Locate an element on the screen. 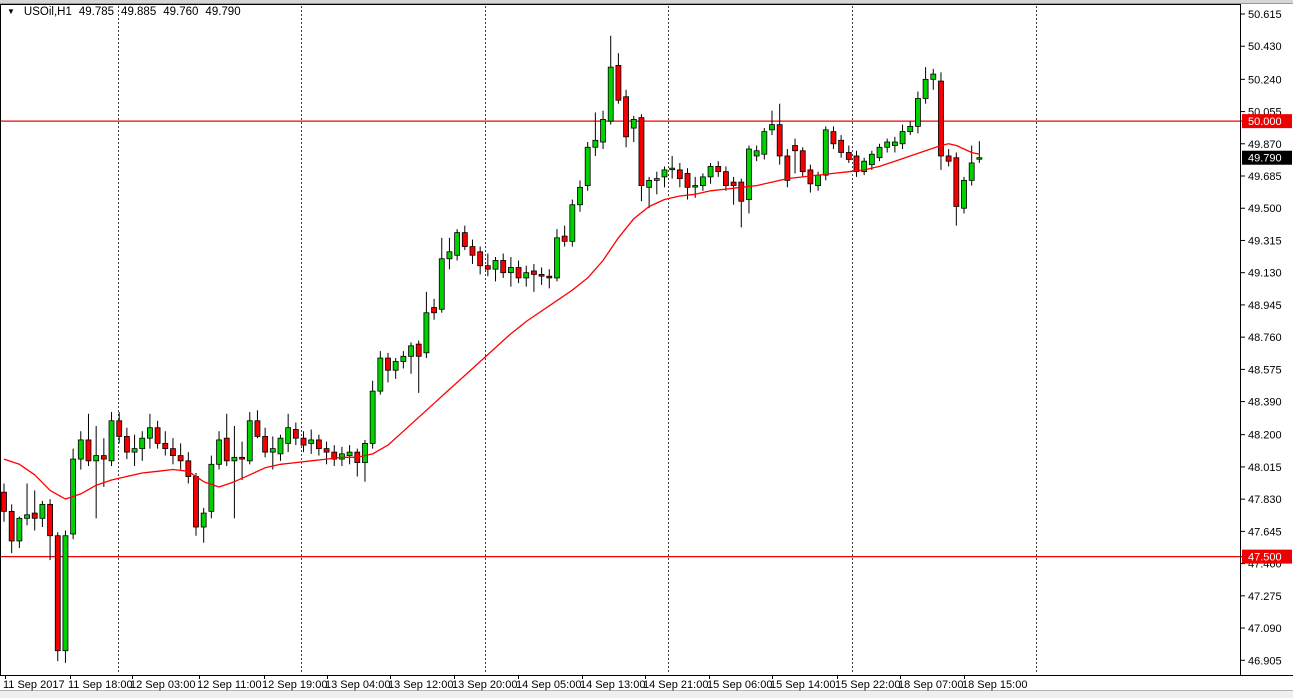 This screenshot has height=698, width=1293. price-tick-label: 48.200 is located at coordinates (1265, 436).